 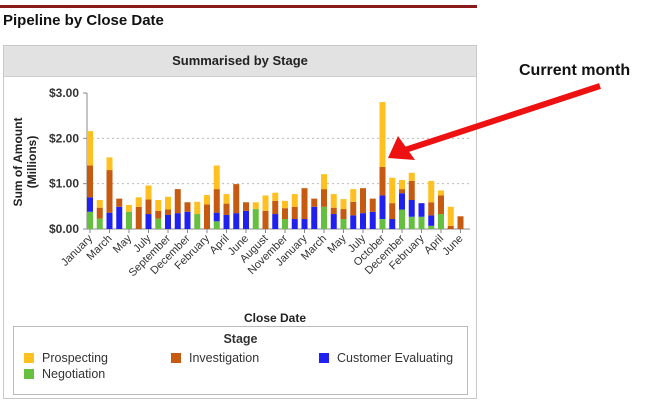 What do you see at coordinates (64, 93) in the screenshot?
I see `y-tick-label: $3.00` at bounding box center [64, 93].